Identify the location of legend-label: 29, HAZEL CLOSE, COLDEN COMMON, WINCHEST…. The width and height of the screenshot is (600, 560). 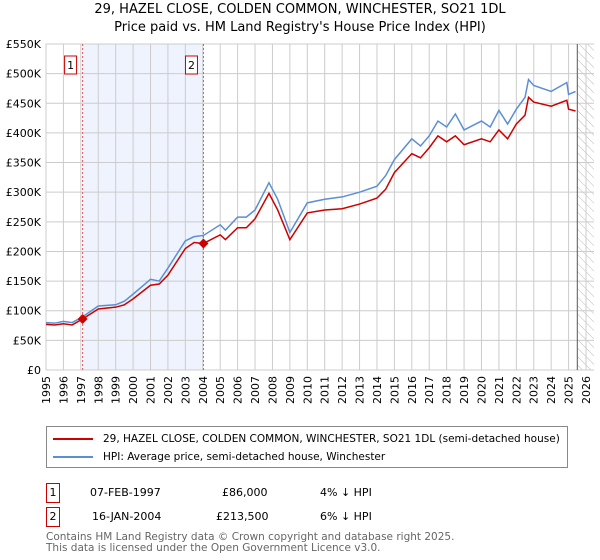
(331, 439).